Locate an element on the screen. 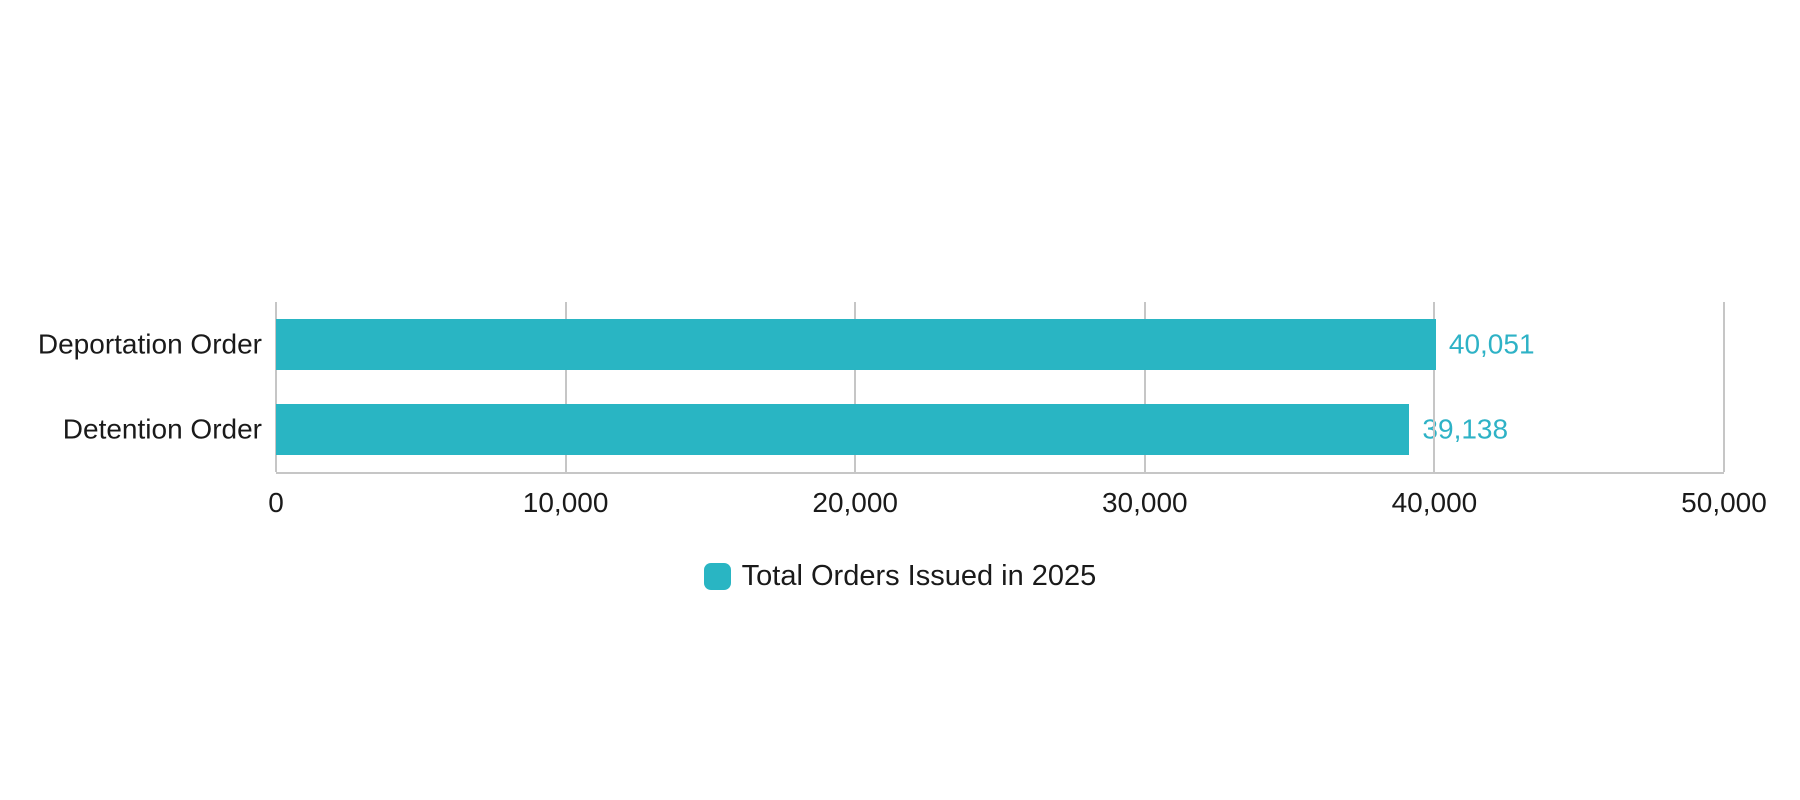 The height and width of the screenshot is (800, 1800). x-tick-label: 30,000 is located at coordinates (1144, 502).